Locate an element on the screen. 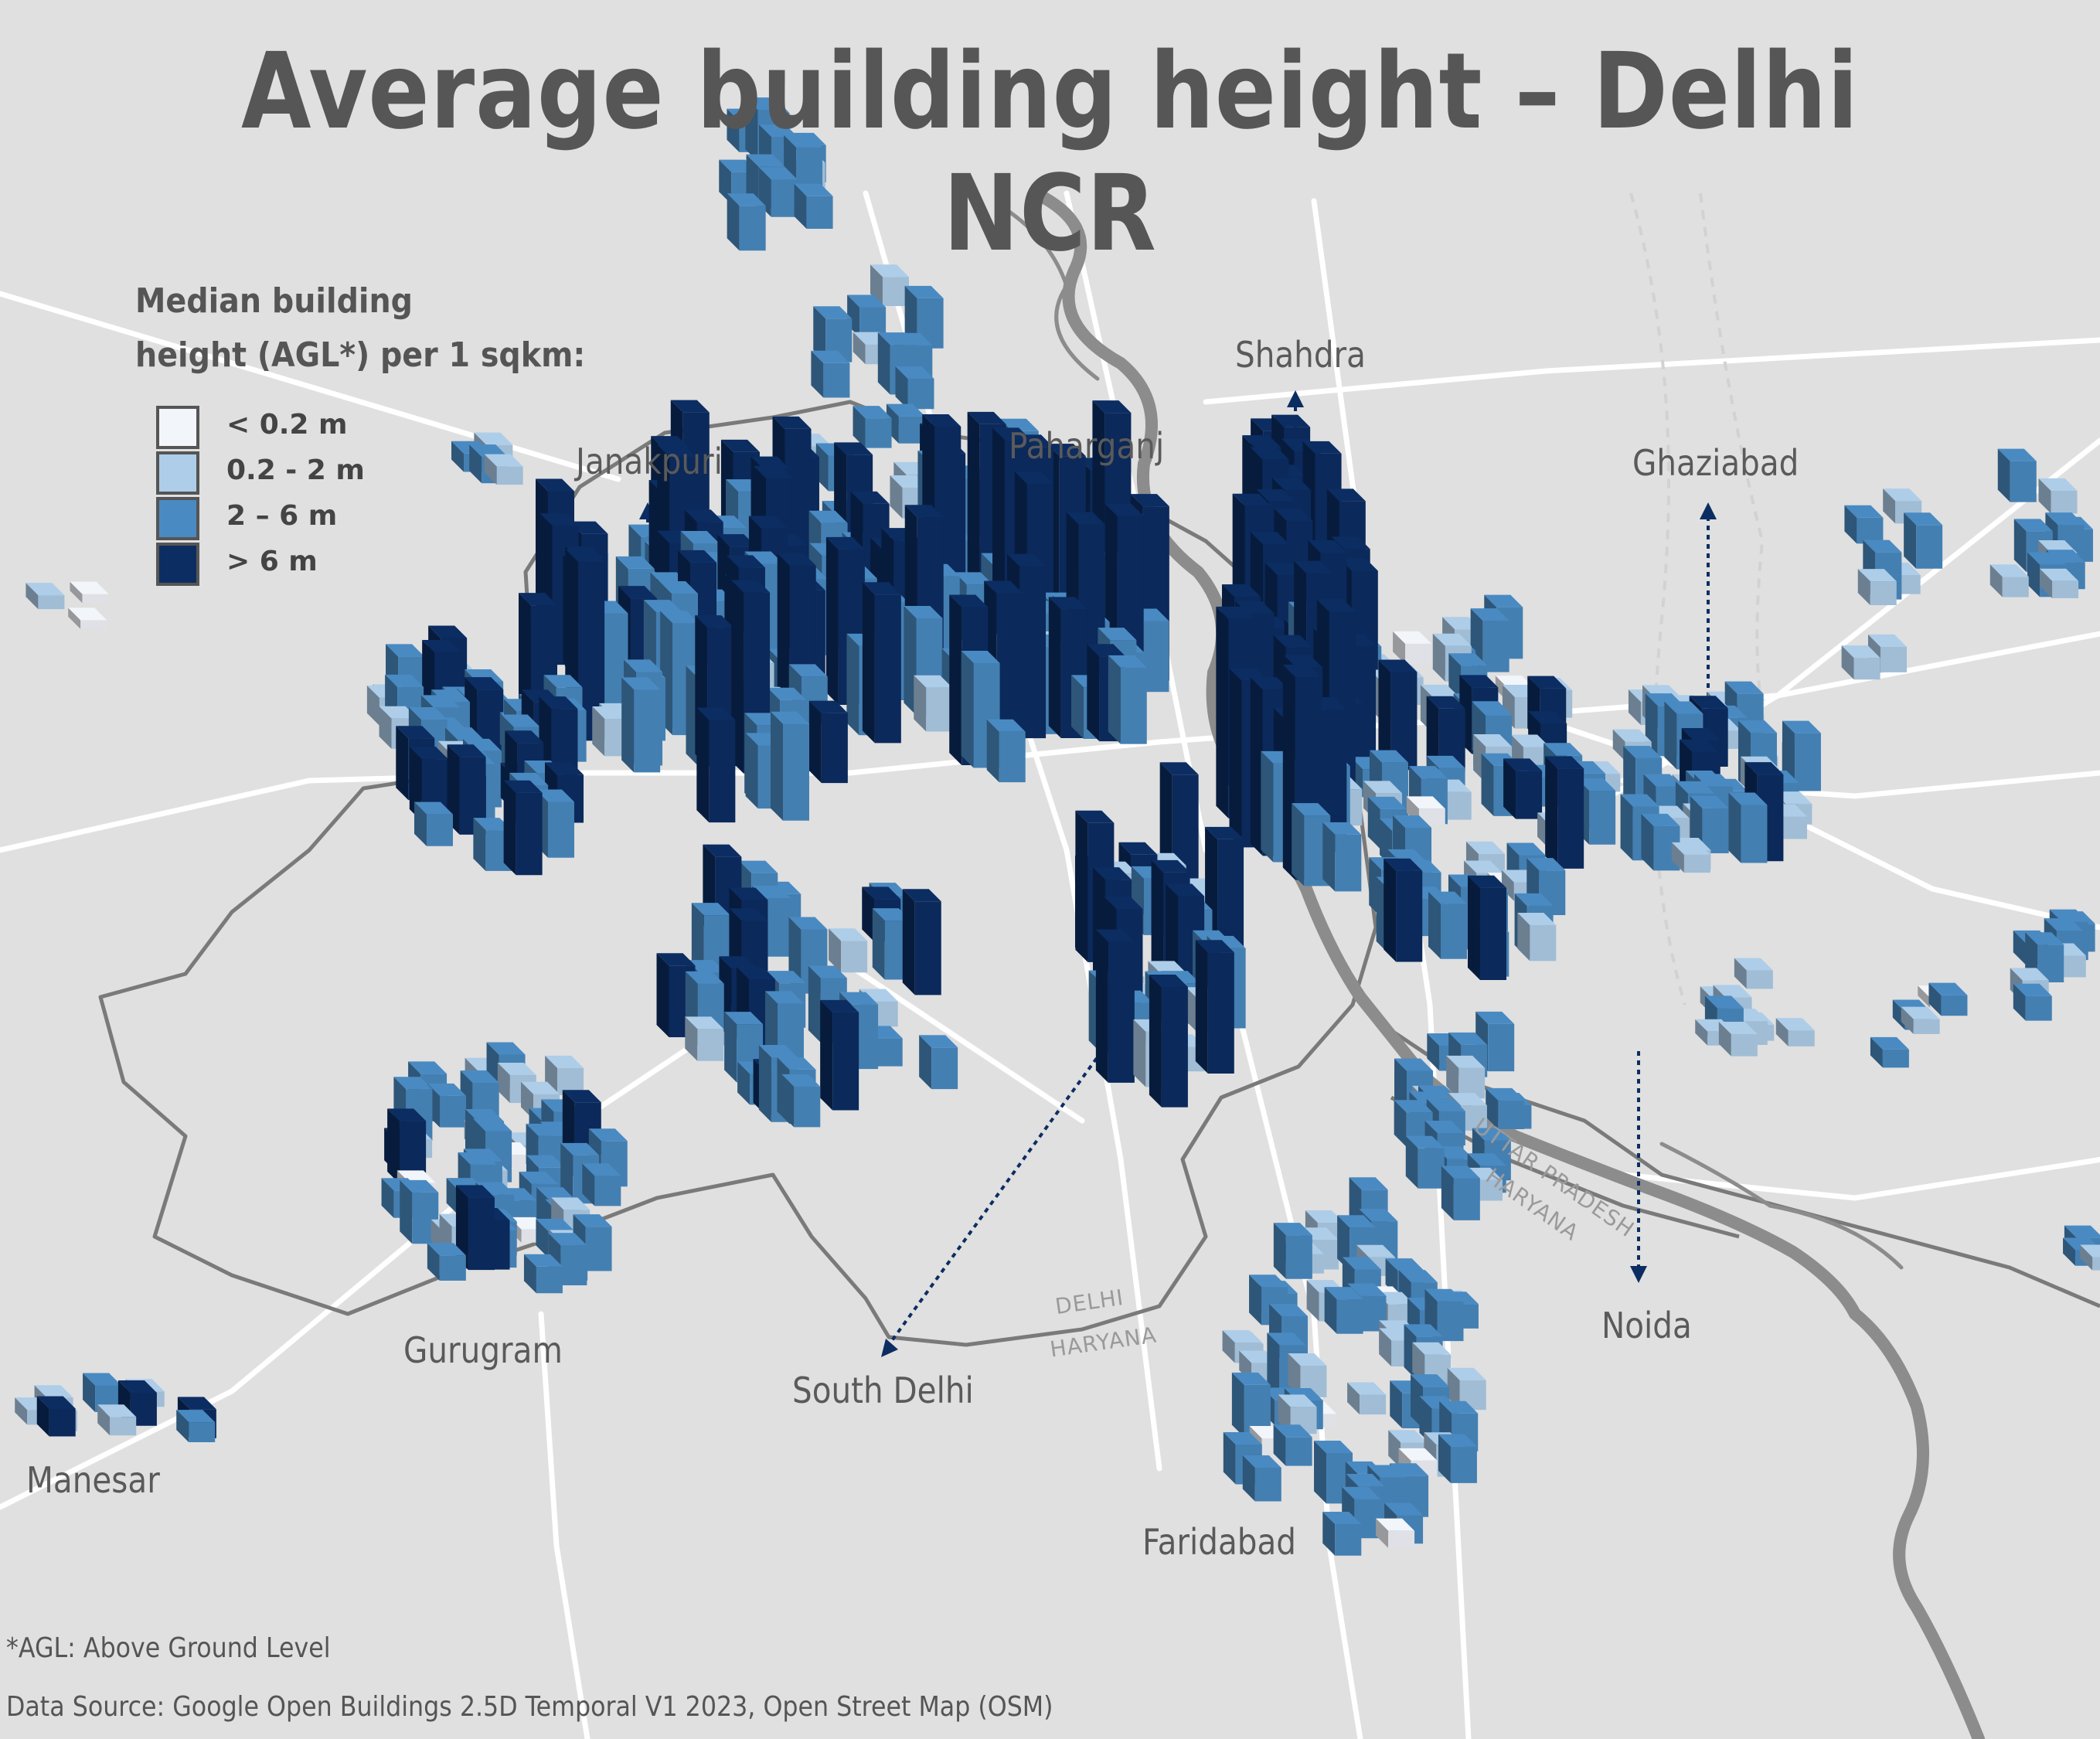 This screenshot has width=2100, height=1739. legend-title-line1: Median building is located at coordinates (274, 301).